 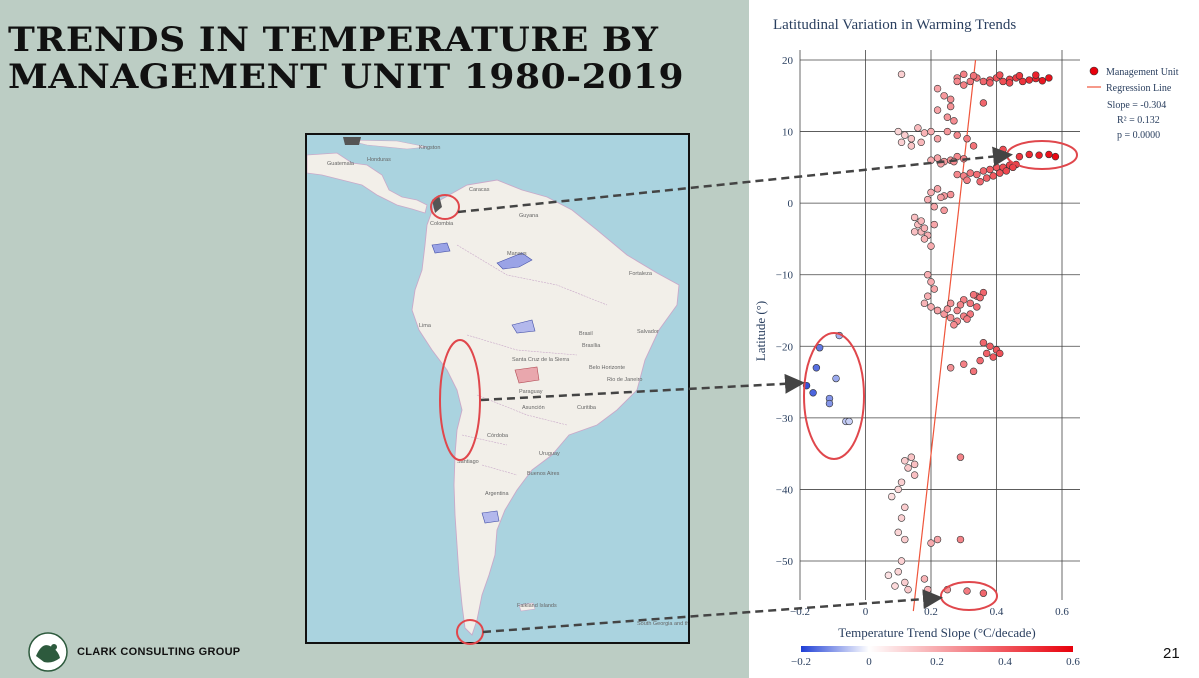 What do you see at coordinates (791, 204) in the screenshot?
I see `y-tick-label: 0` at bounding box center [791, 204].